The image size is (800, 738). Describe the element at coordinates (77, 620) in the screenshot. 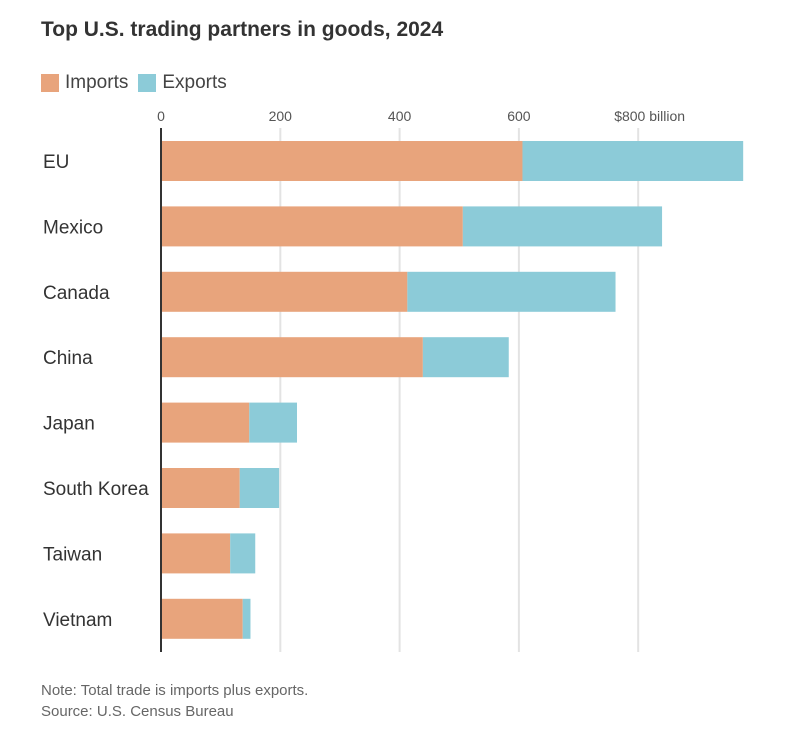

I see `category-label: Vietnam` at that location.